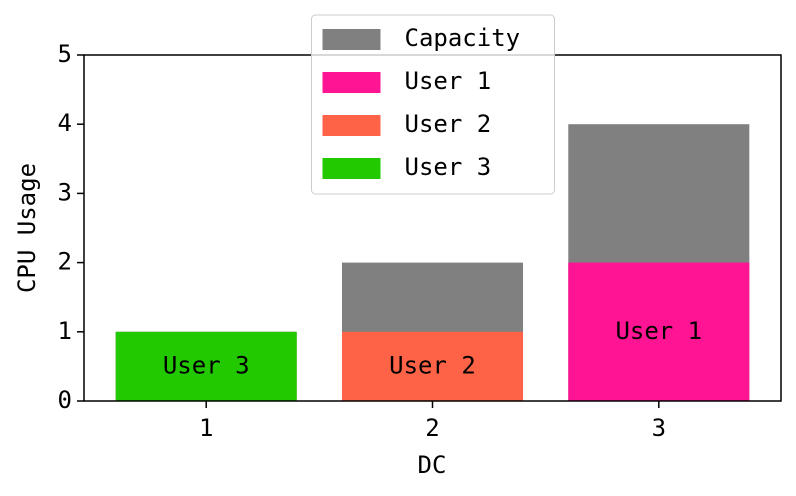  Describe the element at coordinates (448, 124) in the screenshot. I see `legend-label: User 2` at that location.